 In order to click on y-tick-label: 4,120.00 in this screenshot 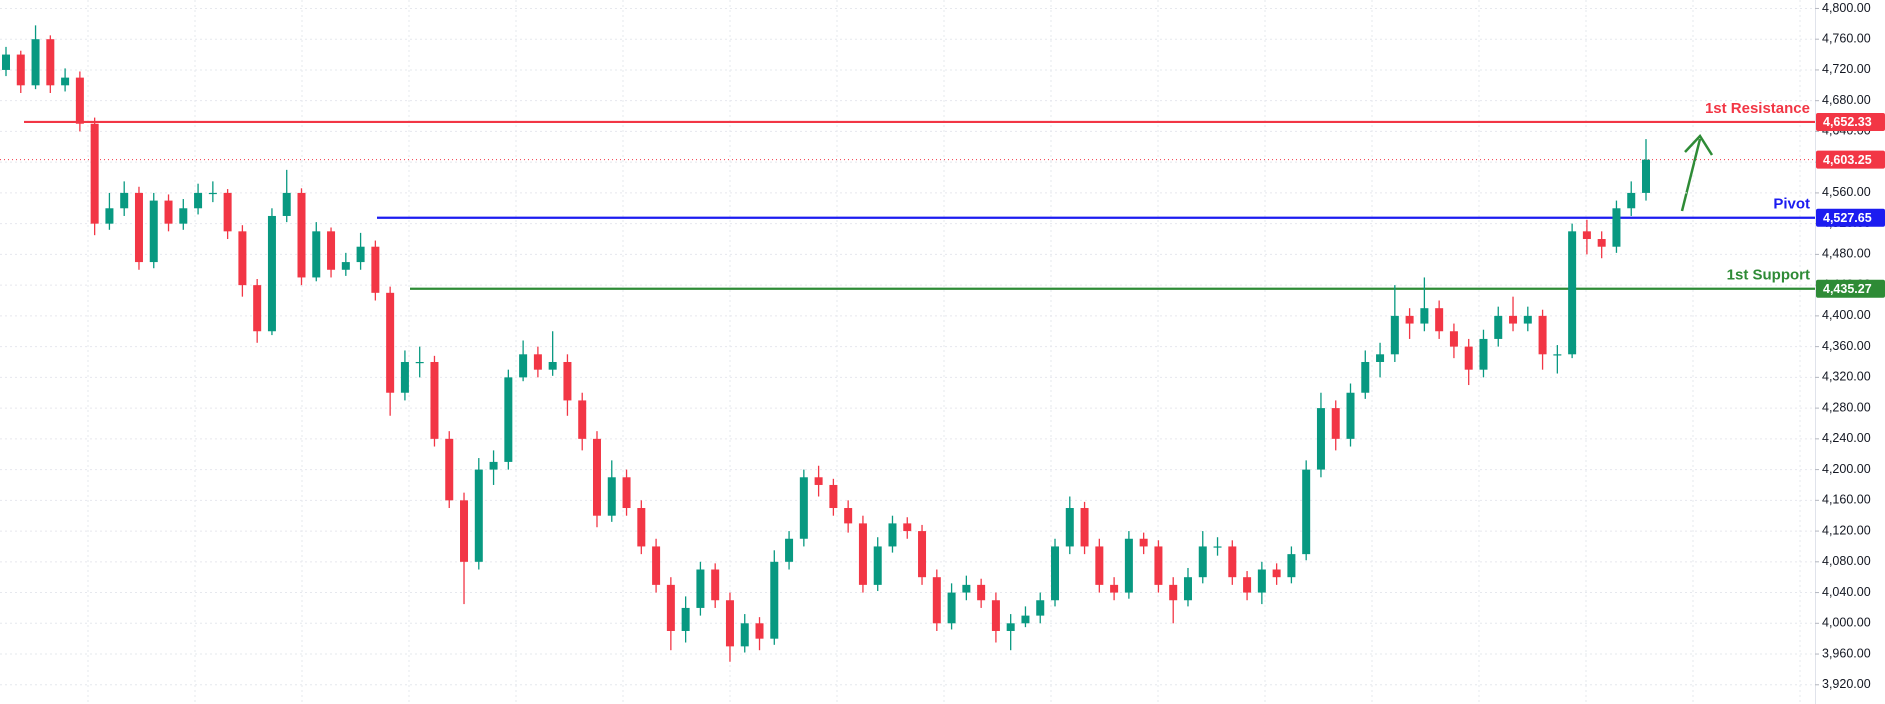, I will do `click(1846, 530)`.